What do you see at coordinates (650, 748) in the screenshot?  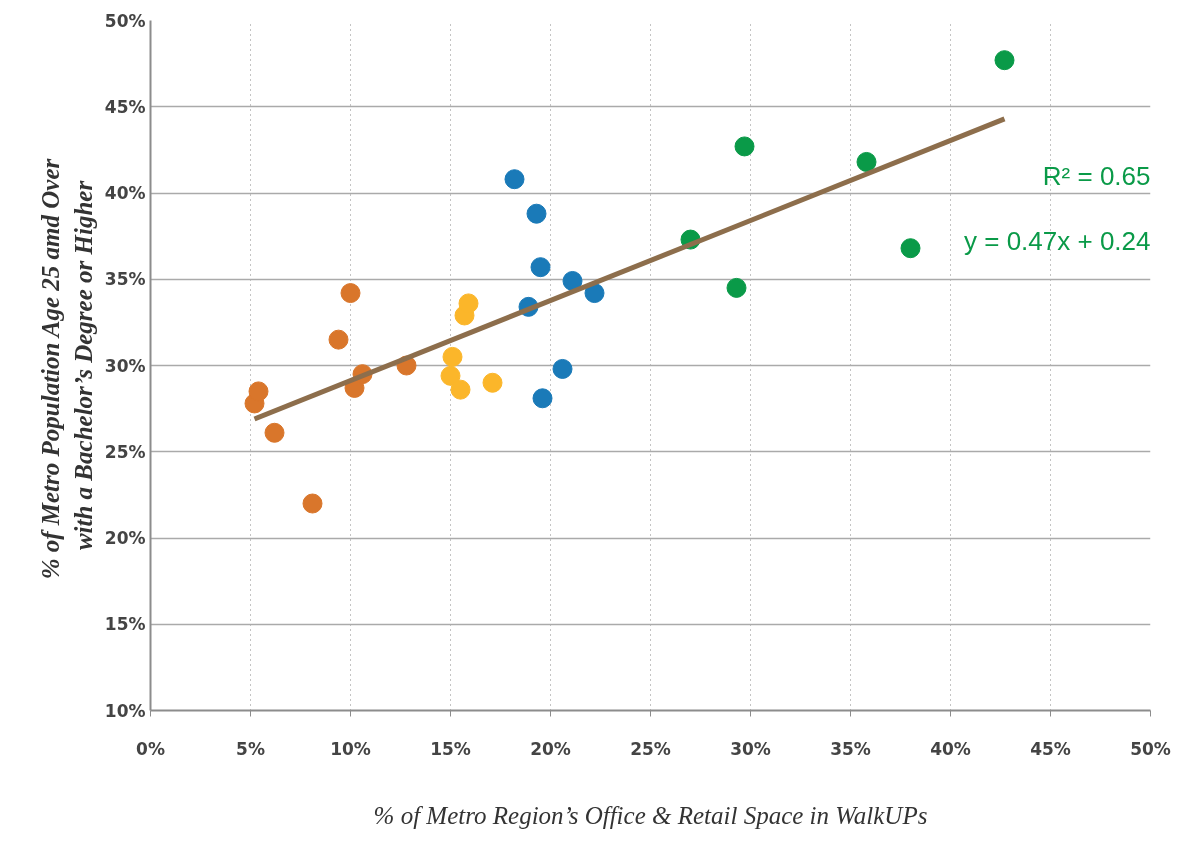 I see `x-tick-label: 25%` at bounding box center [650, 748].